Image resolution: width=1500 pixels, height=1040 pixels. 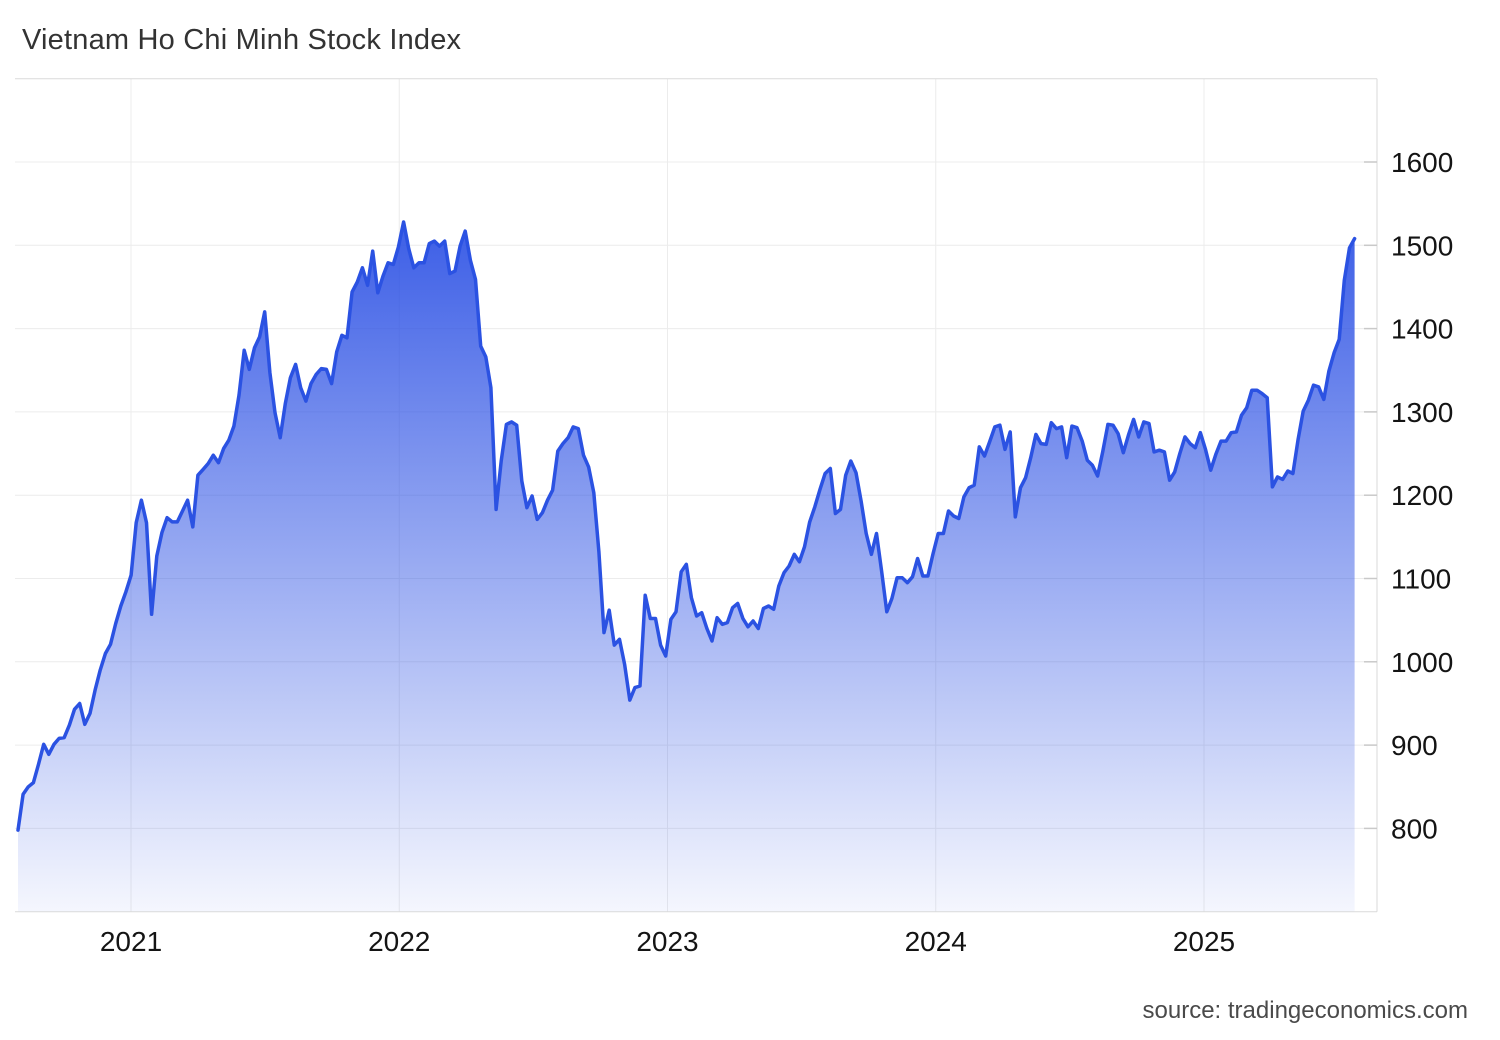 I want to click on y-tick-label: 900, so click(x=1414, y=745).